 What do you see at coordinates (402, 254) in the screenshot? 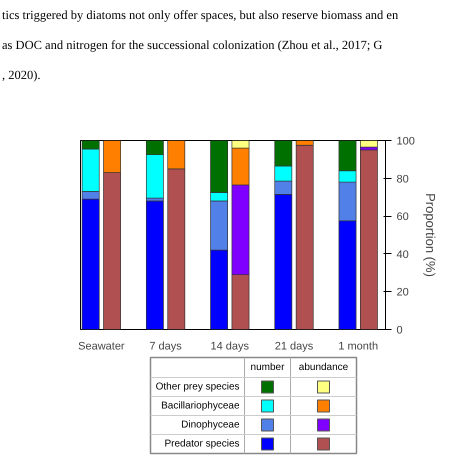
I see `y-tick-label: 40` at bounding box center [402, 254].